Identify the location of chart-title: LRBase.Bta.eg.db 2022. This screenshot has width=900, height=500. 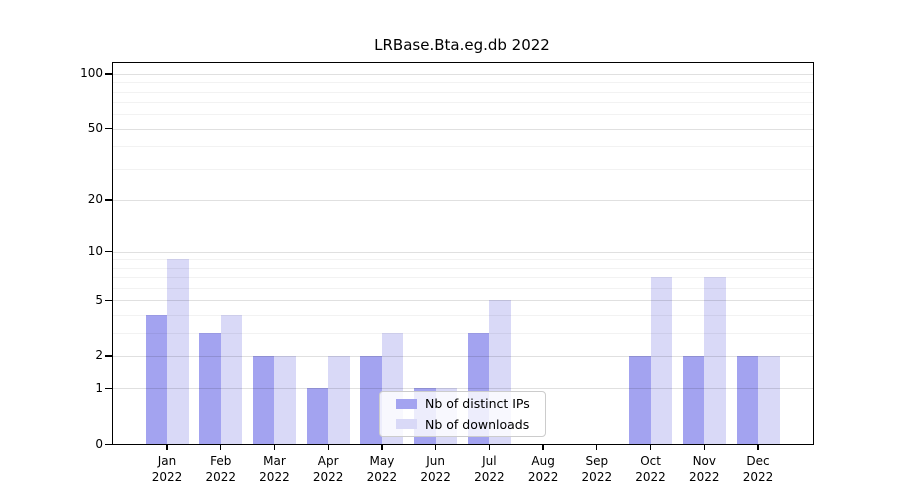
(462, 45).